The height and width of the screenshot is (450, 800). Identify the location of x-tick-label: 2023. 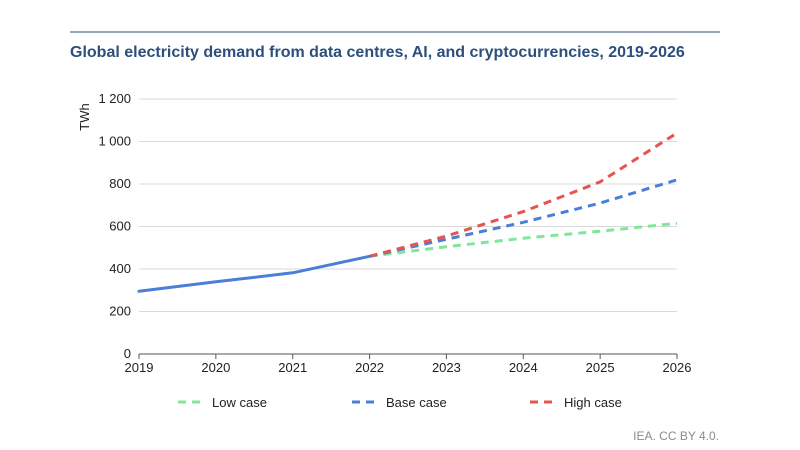
(446, 367).